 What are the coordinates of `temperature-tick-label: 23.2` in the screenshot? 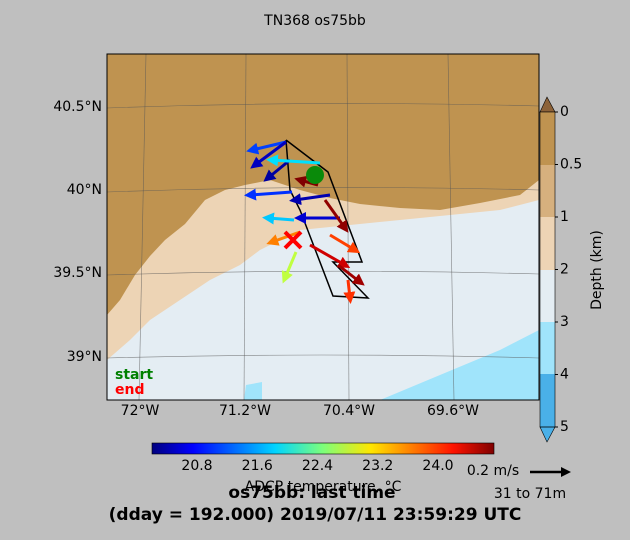 It's located at (377, 466).